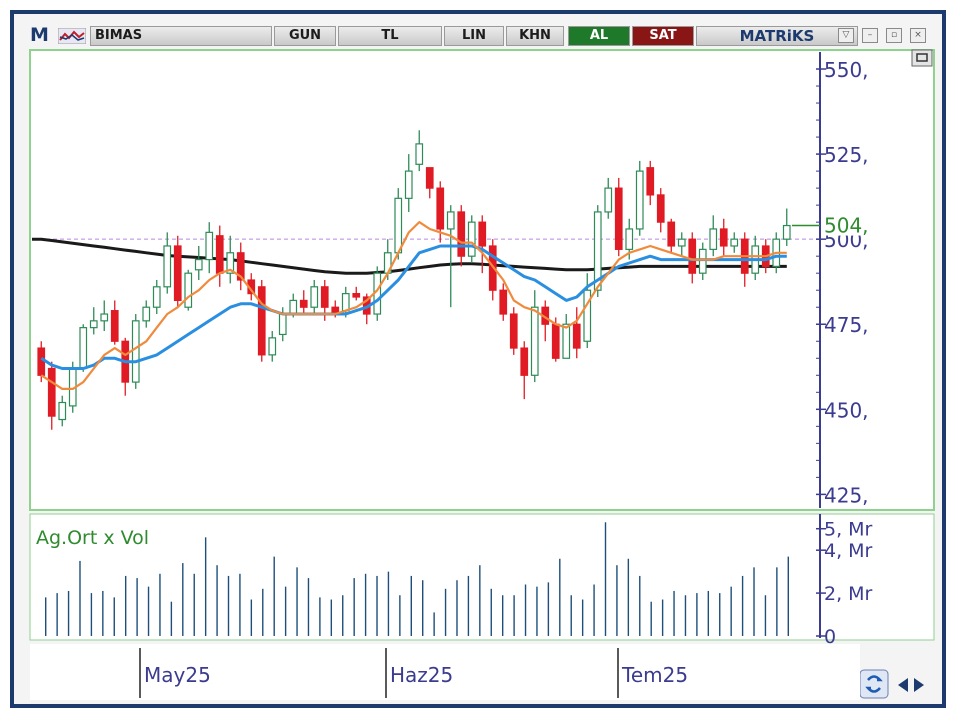 This screenshot has height=721, width=960. Describe the element at coordinates (72, 36) in the screenshot. I see `chart-type-icon` at that location.